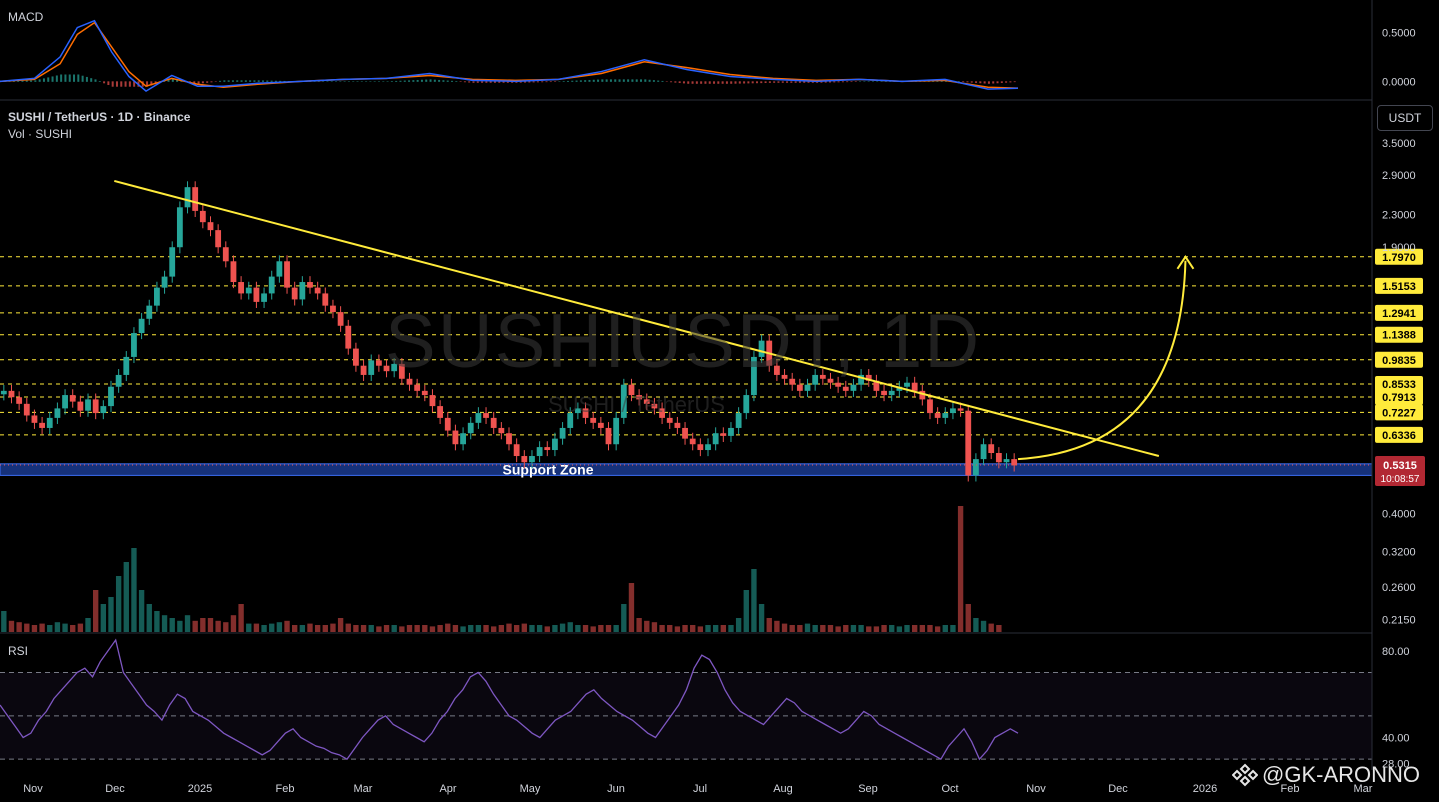 The width and height of the screenshot is (1439, 802). I want to click on price-tick-label: 1.9000, so click(1399, 248).